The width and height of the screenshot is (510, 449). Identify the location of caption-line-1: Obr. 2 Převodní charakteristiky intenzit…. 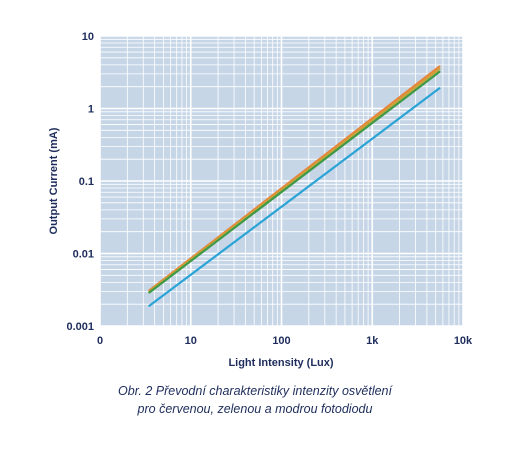
(255, 391).